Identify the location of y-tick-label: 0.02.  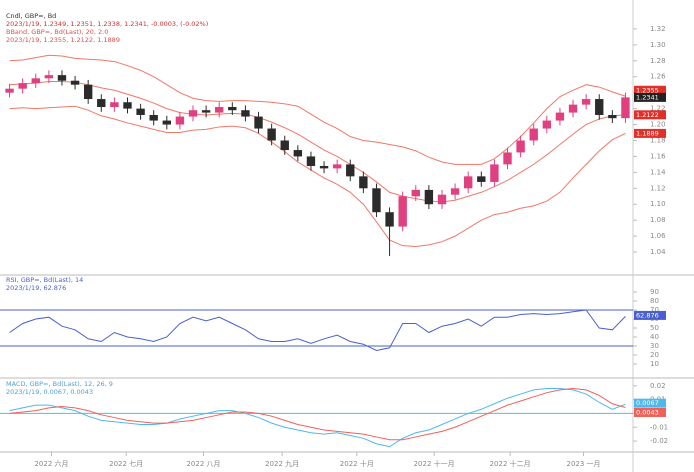
(658, 386).